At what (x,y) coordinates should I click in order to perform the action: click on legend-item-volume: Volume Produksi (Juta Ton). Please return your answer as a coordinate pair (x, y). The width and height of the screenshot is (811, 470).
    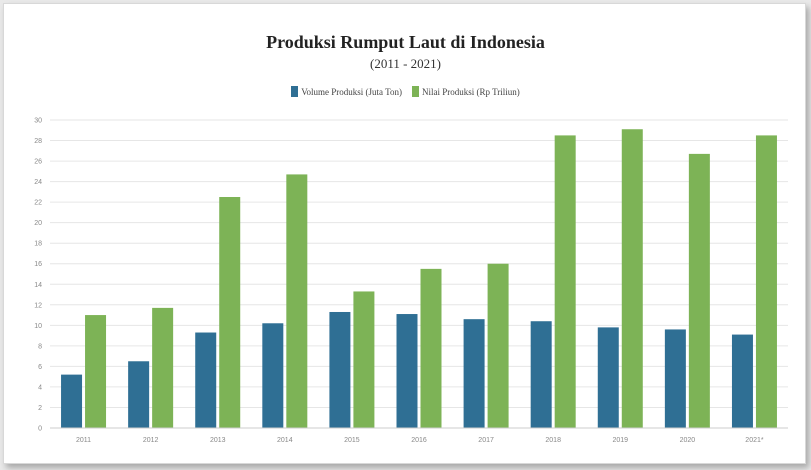
    Looking at the image, I should click on (346, 91).